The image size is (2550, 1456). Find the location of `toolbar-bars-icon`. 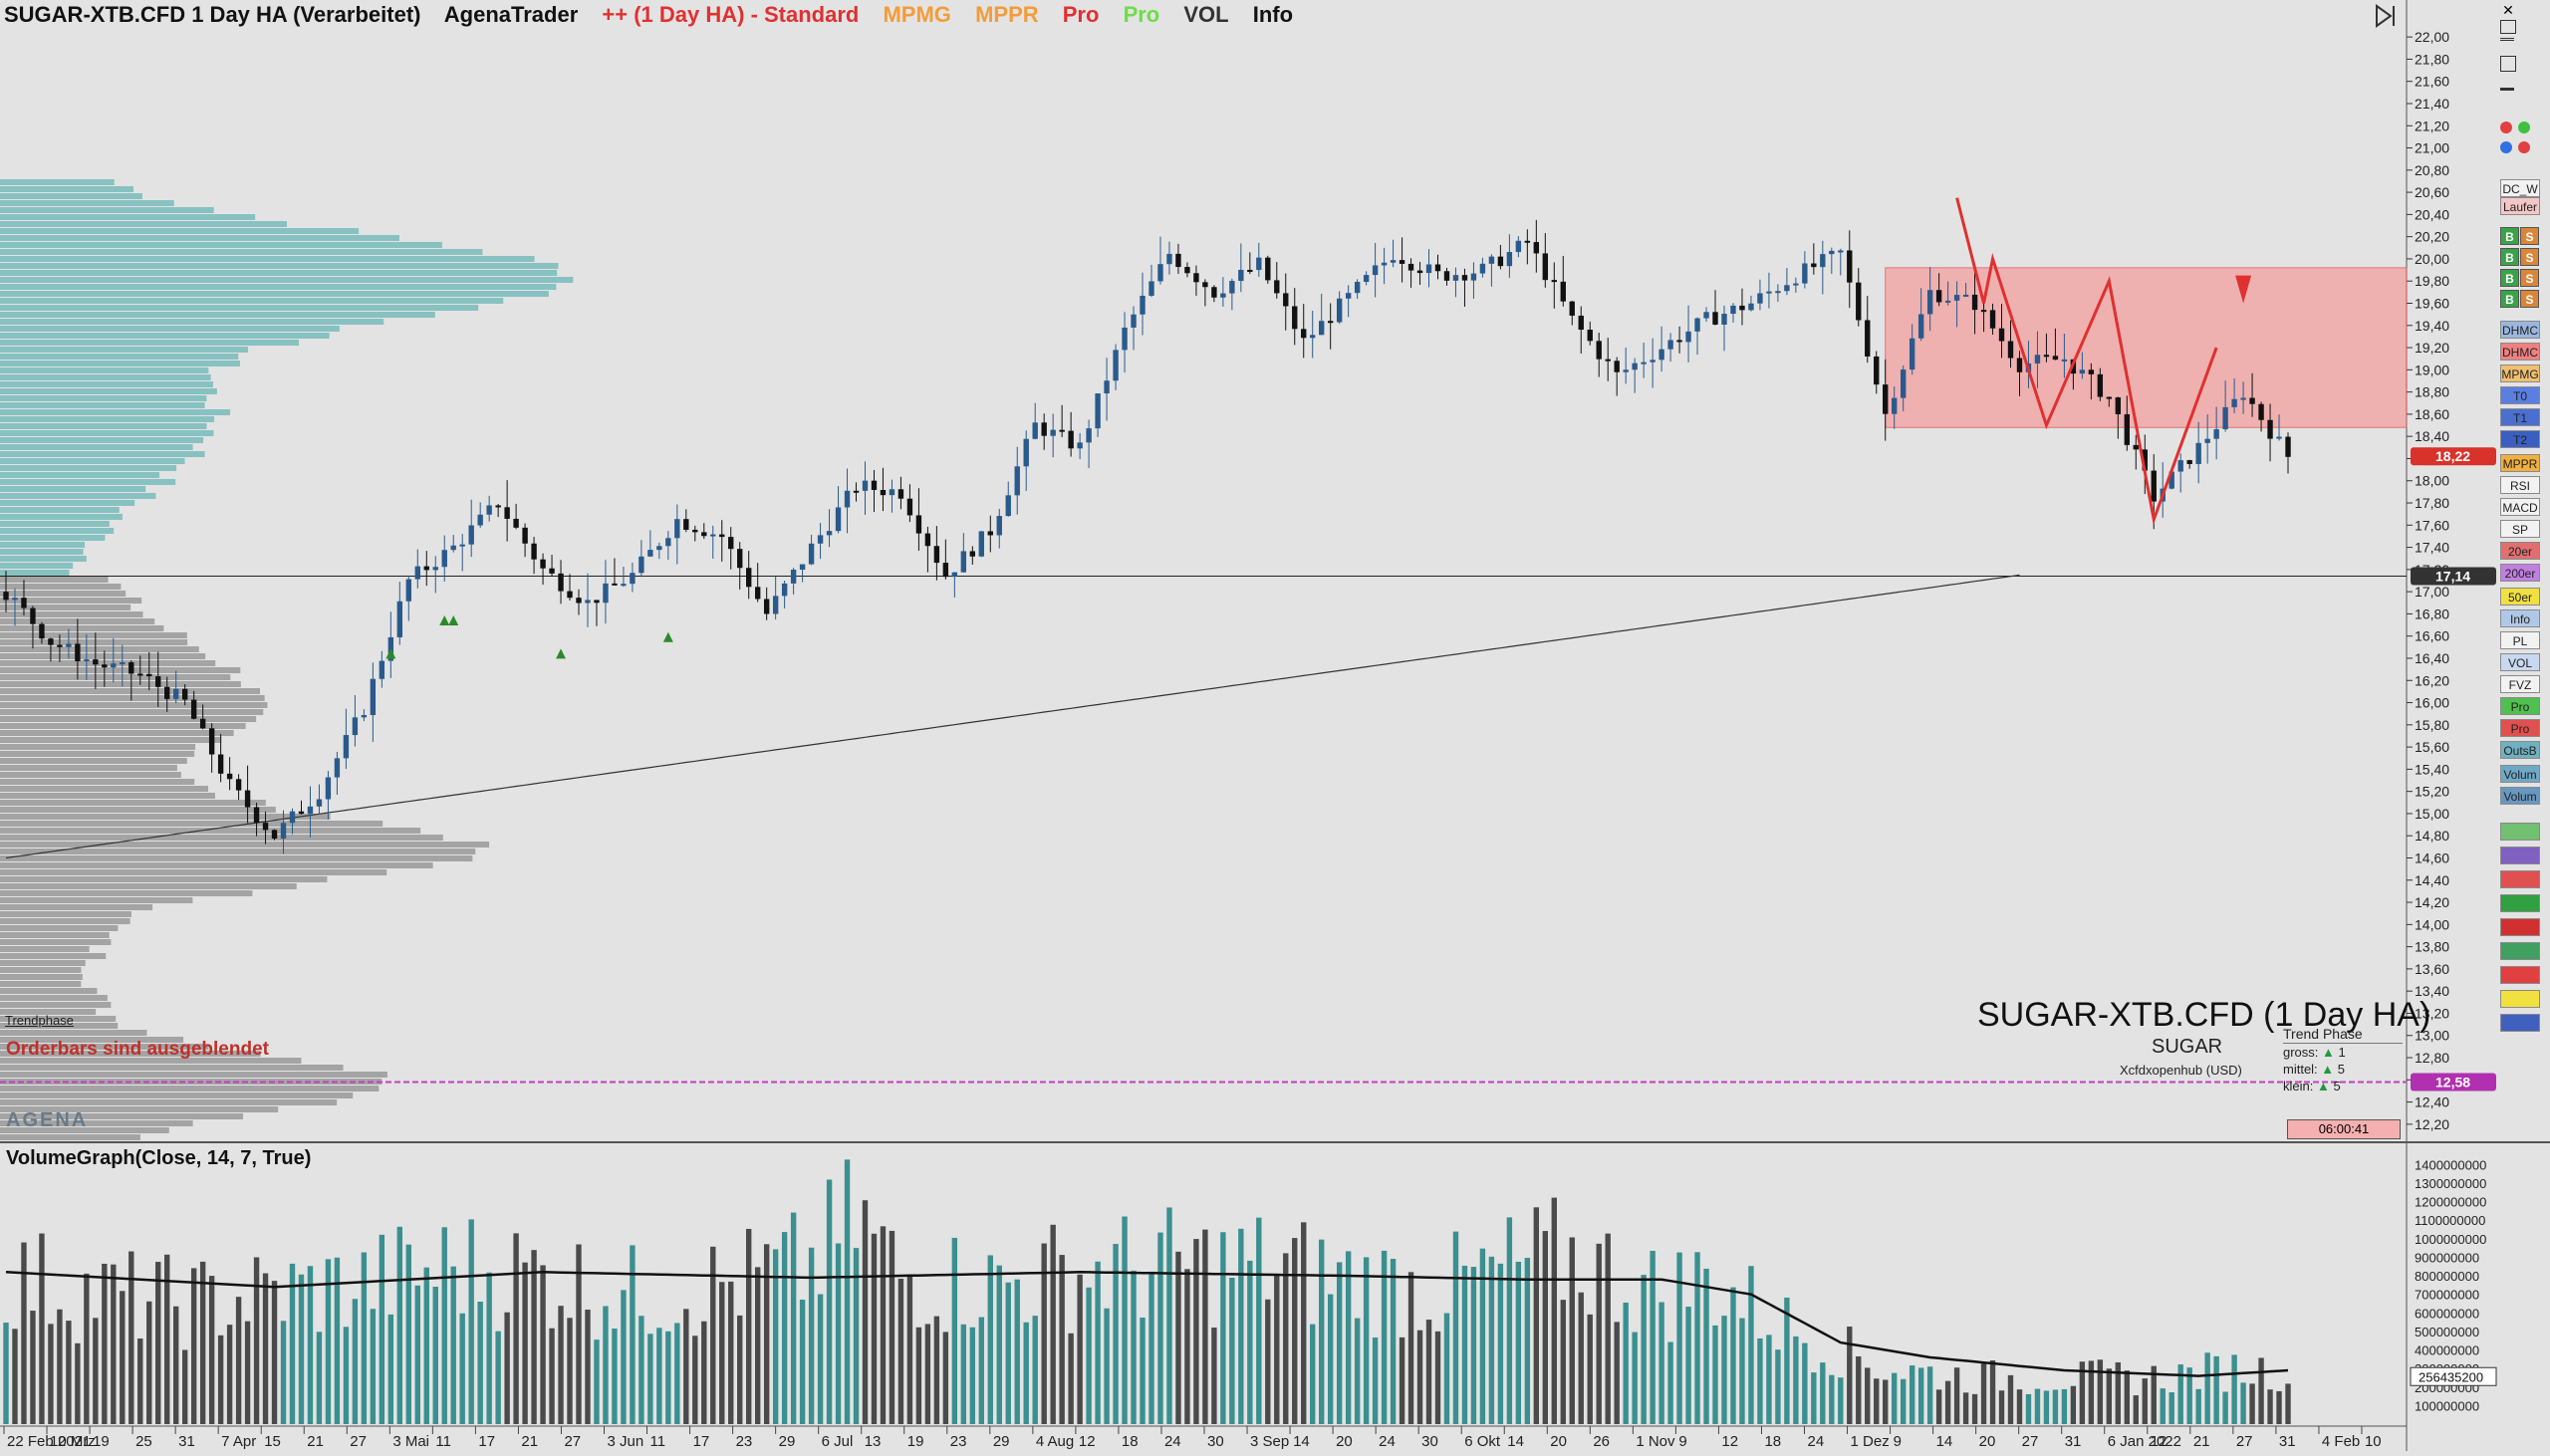

toolbar-bars-icon is located at coordinates (2507, 82).